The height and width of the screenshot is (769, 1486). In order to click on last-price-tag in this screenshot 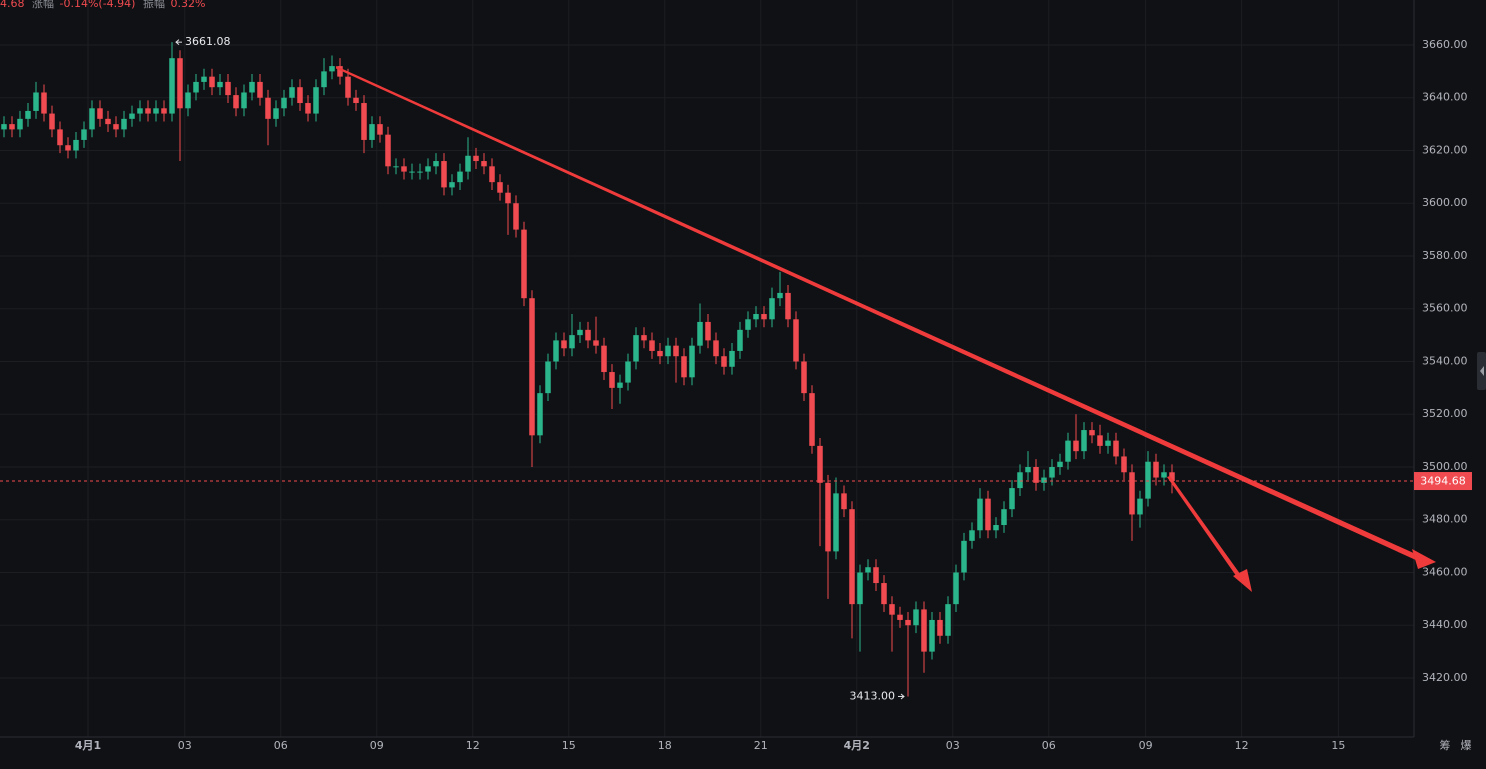, I will do `click(1443, 481)`.